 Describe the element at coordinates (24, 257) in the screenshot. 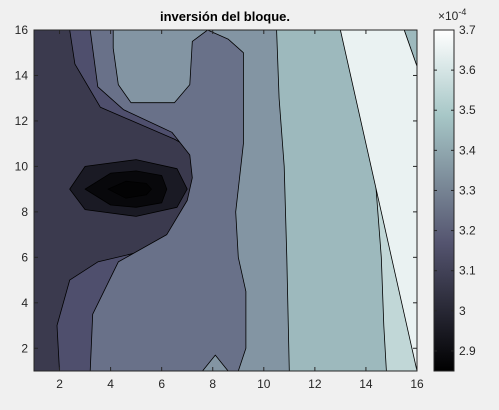

I see `y-tick-label: 6` at that location.